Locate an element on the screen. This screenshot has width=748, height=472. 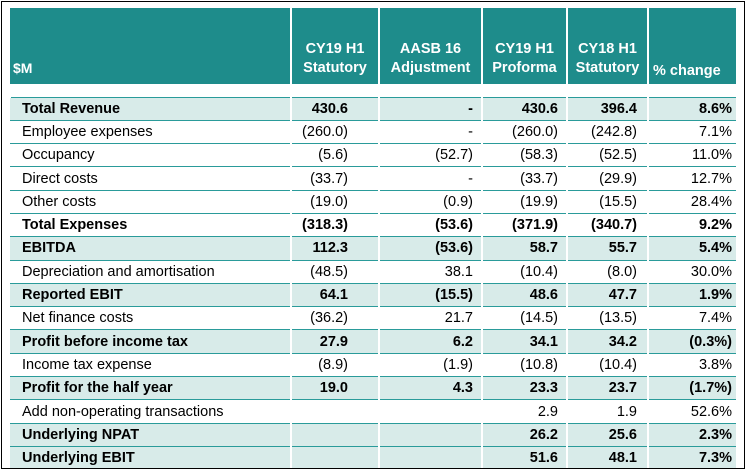
row-label: Net finance costs is located at coordinates (150, 318).